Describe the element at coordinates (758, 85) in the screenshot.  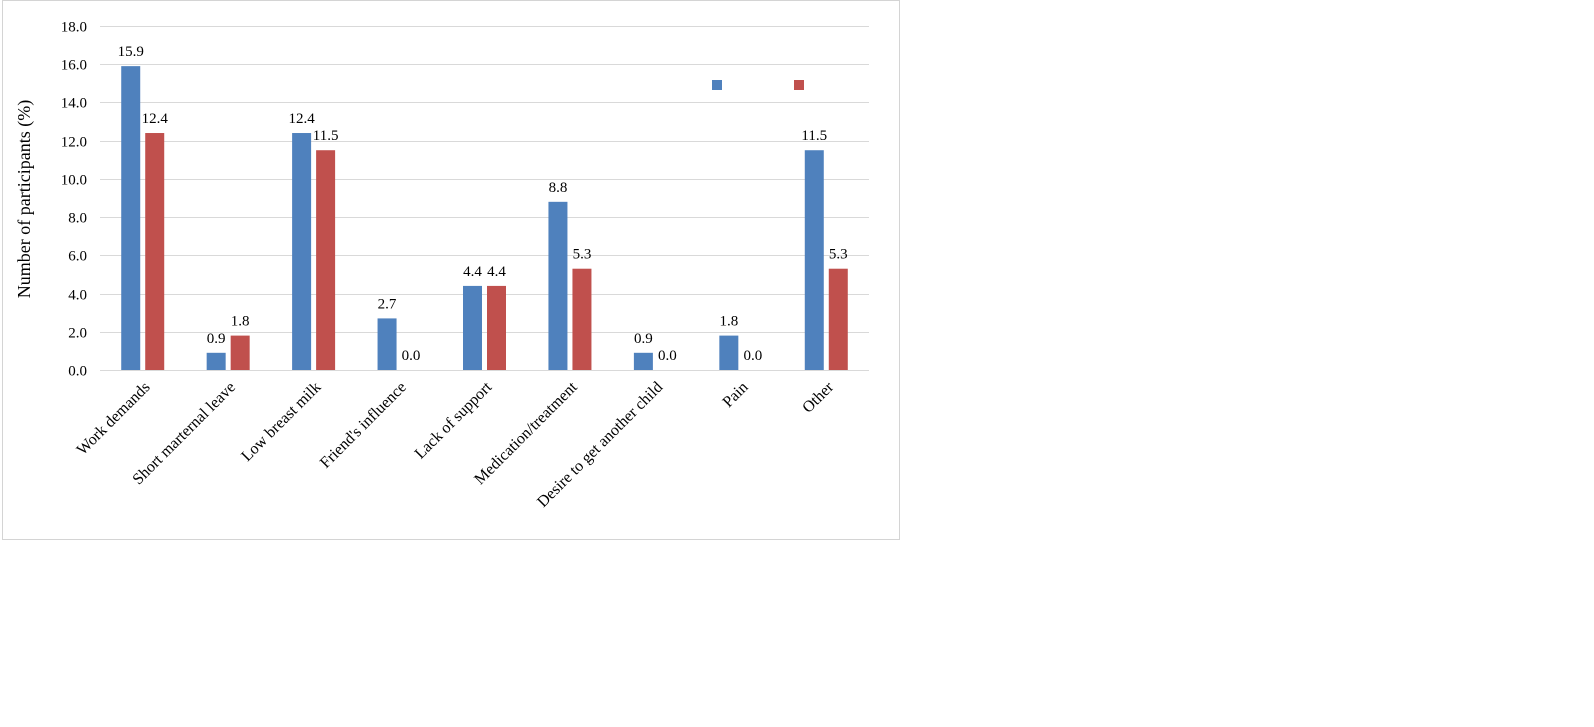
I see `legend` at that location.